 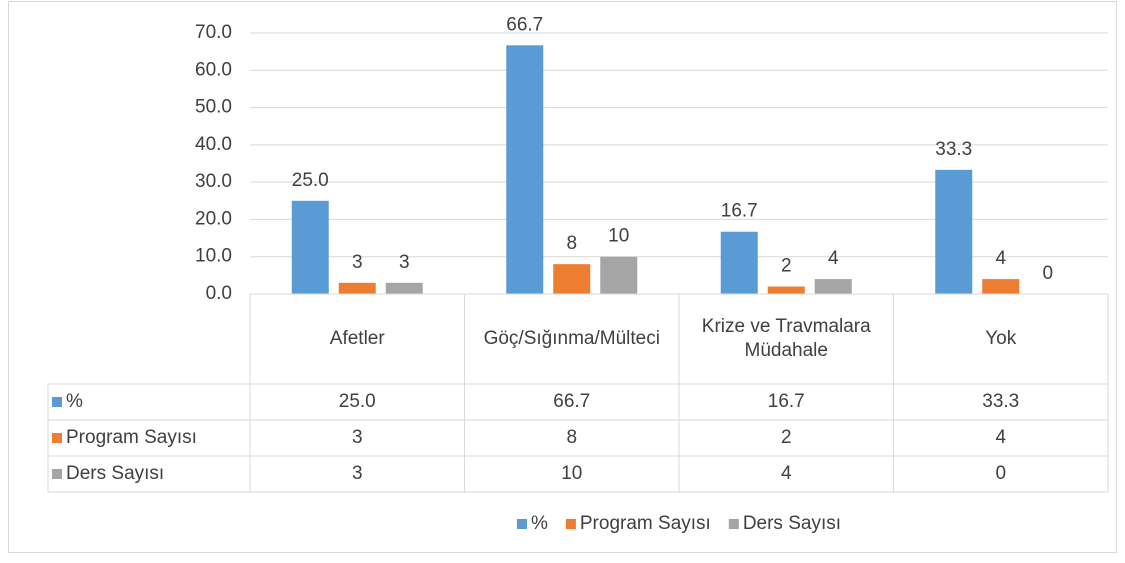 I want to click on x-tick-cell: Afetler, so click(x=357, y=338).